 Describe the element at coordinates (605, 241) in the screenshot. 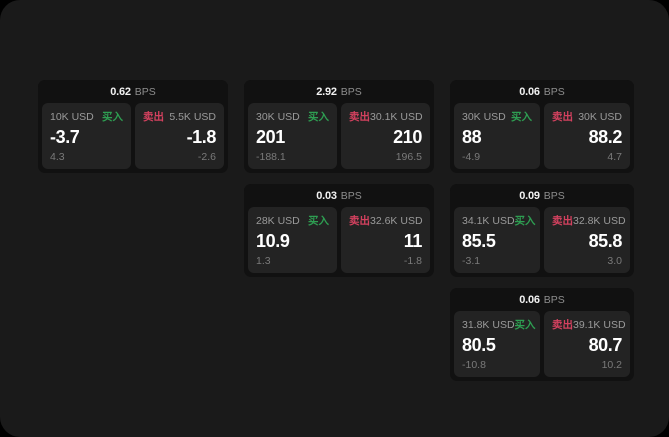

I see `sell-main-value: 85.8` at that location.